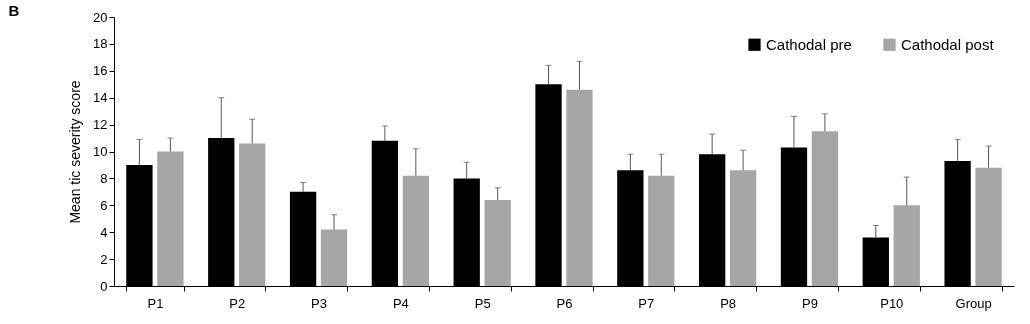  What do you see at coordinates (100, 44) in the screenshot?
I see `y-tick-label: 18` at bounding box center [100, 44].